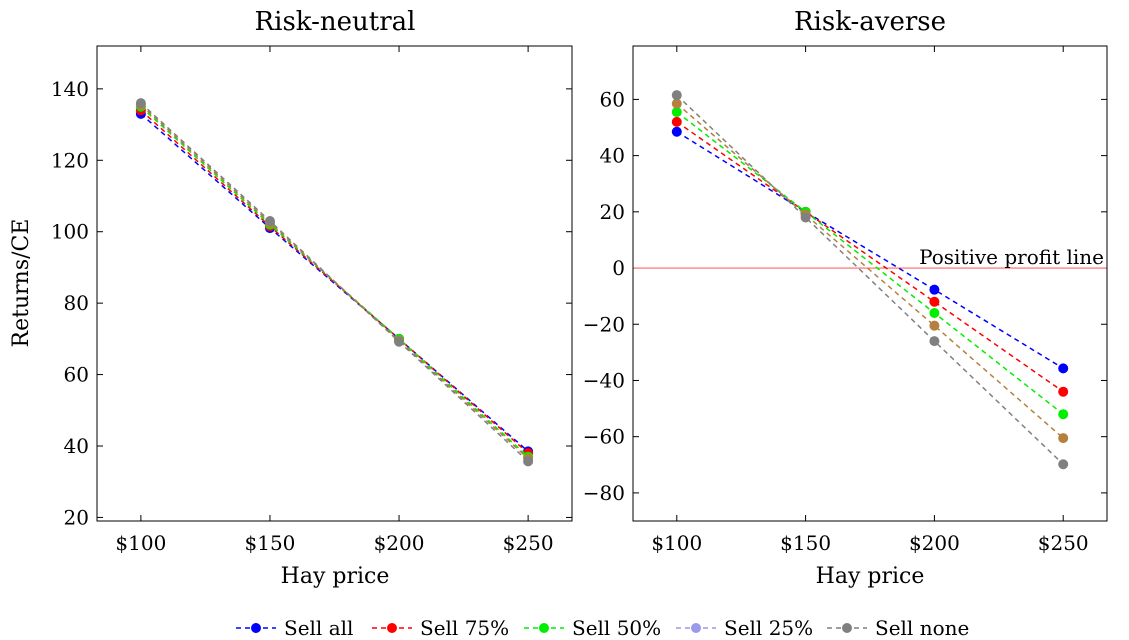  Describe the element at coordinates (464, 628) in the screenshot. I see `legend-label: Sell 75%` at that location.